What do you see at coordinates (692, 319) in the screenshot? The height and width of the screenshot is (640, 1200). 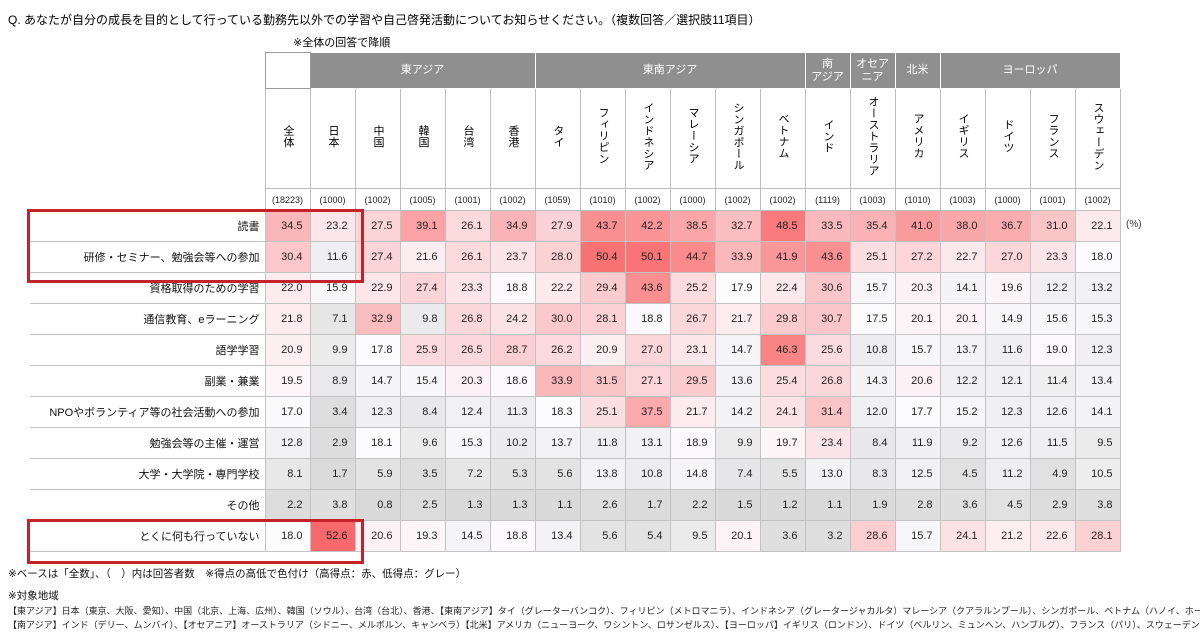 I see `value-cell: 26.7` at bounding box center [692, 319].